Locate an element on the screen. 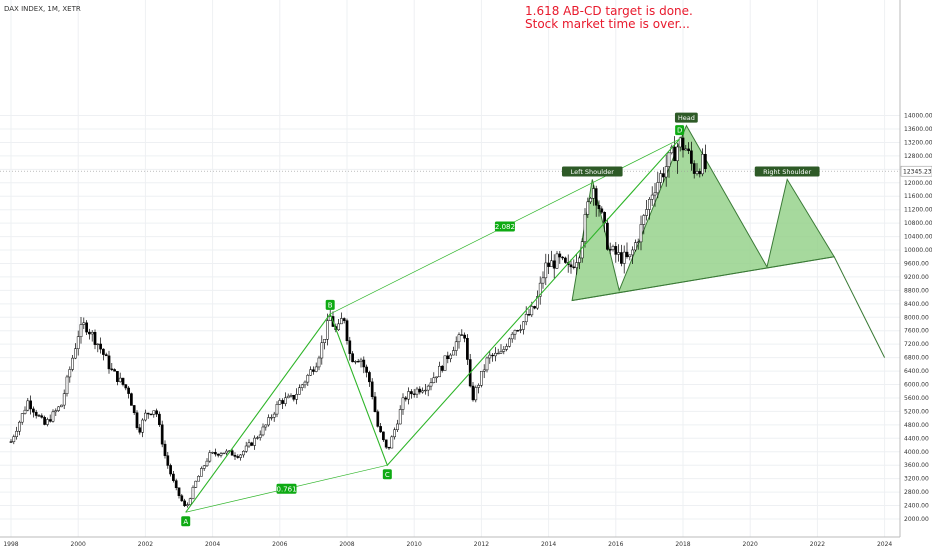  x-tick-label: 2020 is located at coordinates (750, 544).